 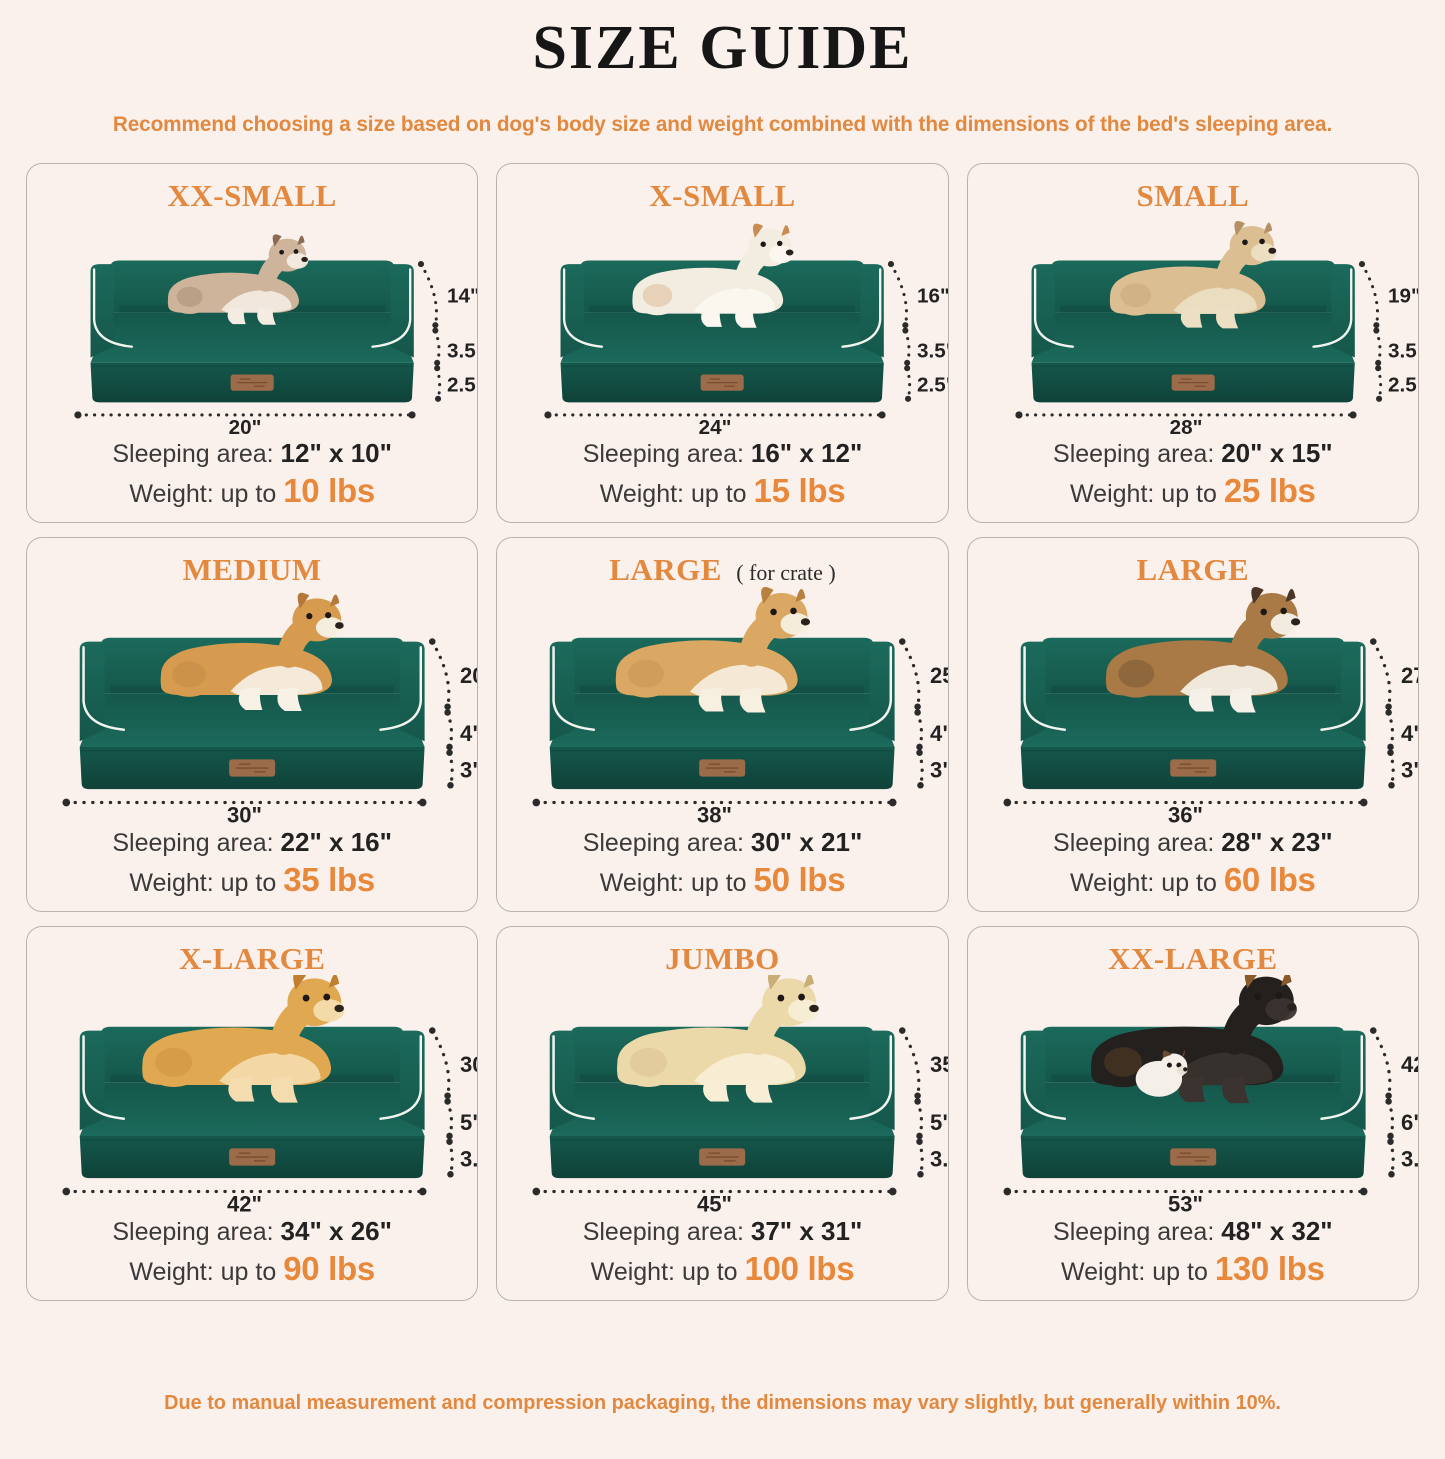 What do you see at coordinates (665, 570) in the screenshot?
I see `card-title-text: LARGE` at bounding box center [665, 570].